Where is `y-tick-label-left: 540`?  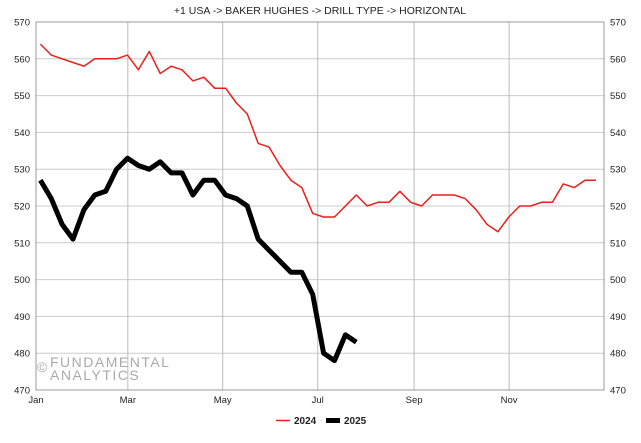
y-tick-label-left: 540 is located at coordinates (22, 133).